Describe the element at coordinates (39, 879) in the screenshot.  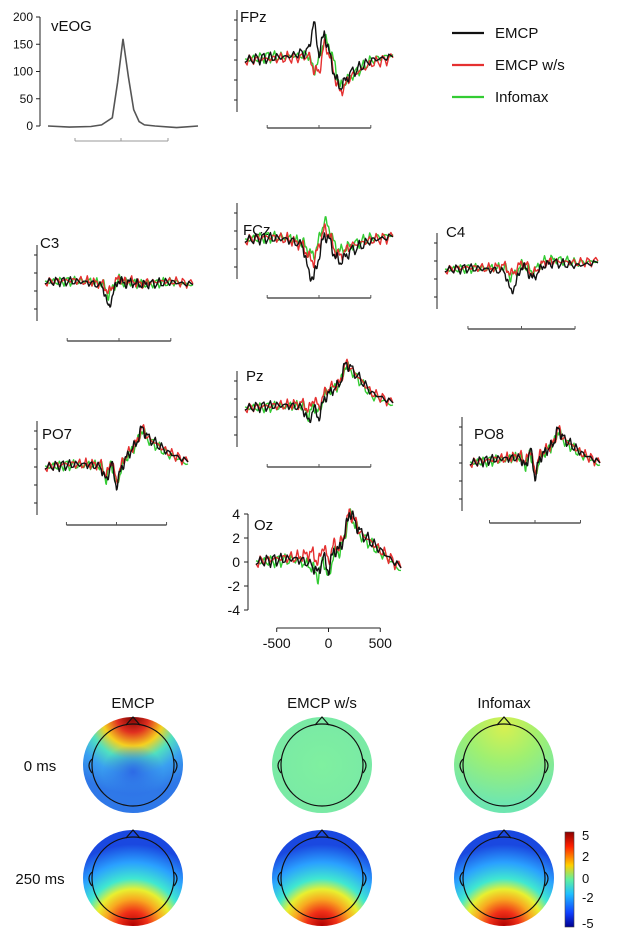
I see `topomap-row-label: 250 ms` at that location.